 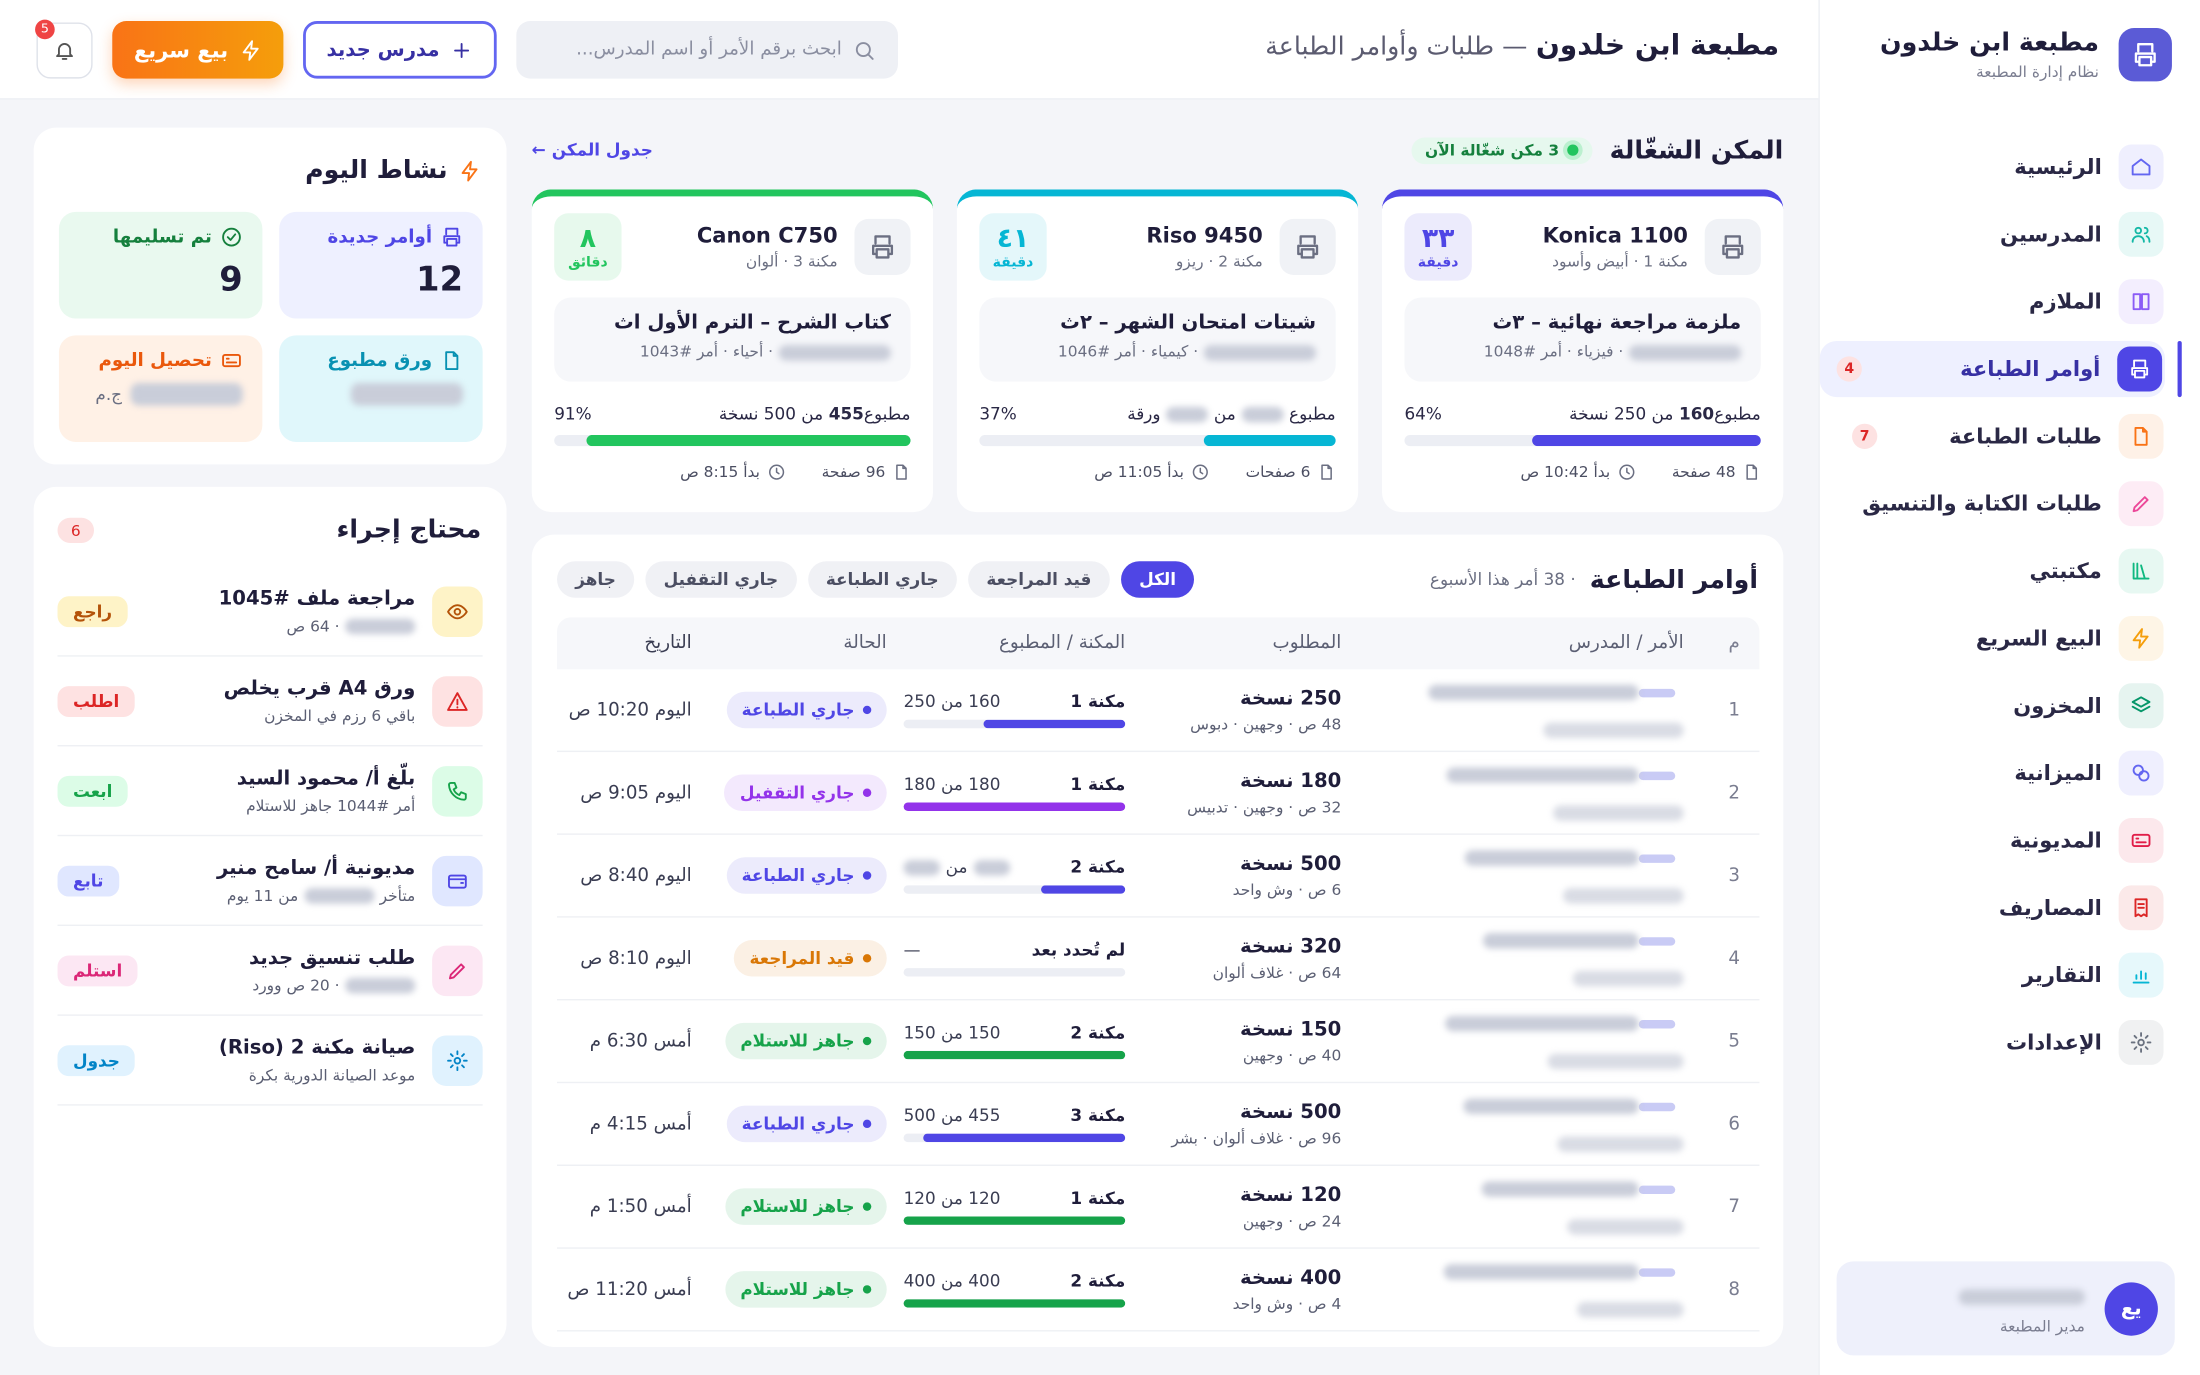 What do you see at coordinates (1999, 436) in the screenshot?
I see `nav-item: طلبات الطباعة 7` at bounding box center [1999, 436].